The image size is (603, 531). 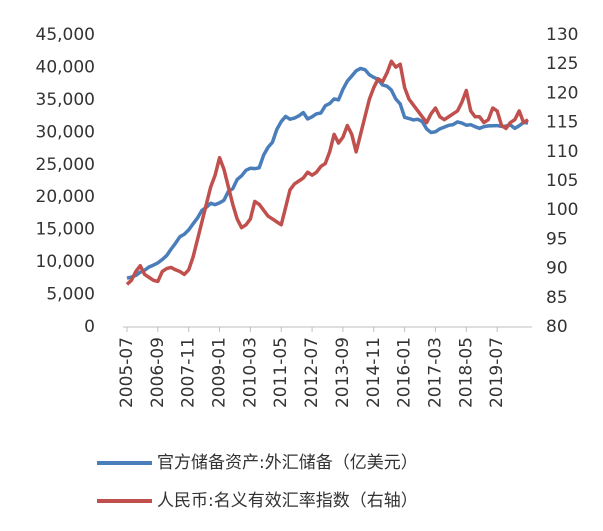 What do you see at coordinates (70, 295) in the screenshot?
I see `y-tick-label: 5,000` at bounding box center [70, 295].